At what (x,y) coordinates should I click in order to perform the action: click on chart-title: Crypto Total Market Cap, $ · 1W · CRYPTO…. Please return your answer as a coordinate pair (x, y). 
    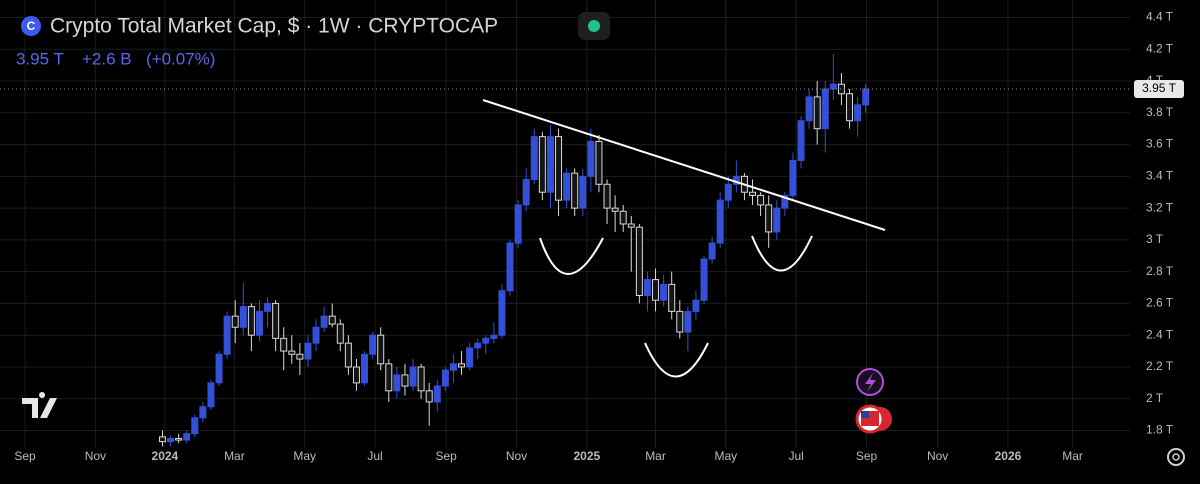
    Looking at the image, I should click on (274, 26).